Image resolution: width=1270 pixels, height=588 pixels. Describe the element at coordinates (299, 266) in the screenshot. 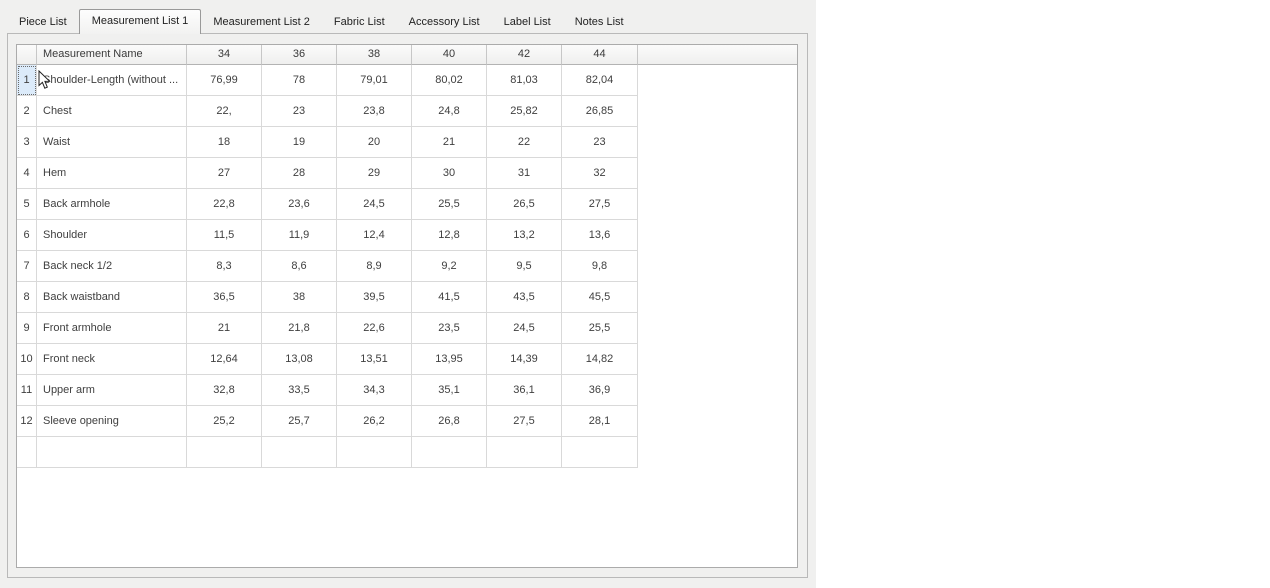

I see `value-cell: 8,6` at that location.